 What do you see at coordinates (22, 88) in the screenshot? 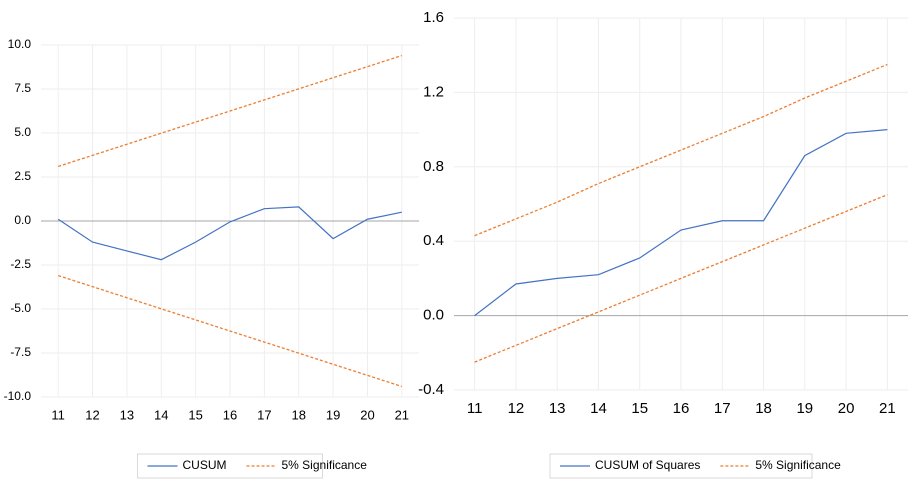
I see `y-tick-label: 7.5` at bounding box center [22, 88].